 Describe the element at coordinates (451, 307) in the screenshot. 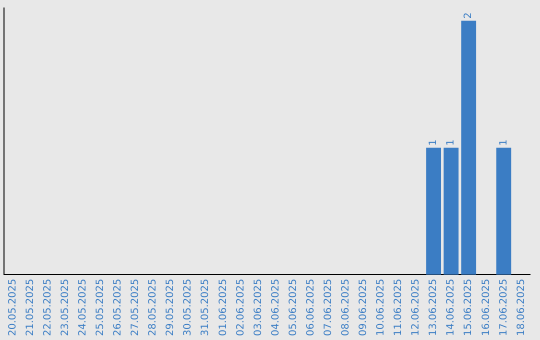

I see `x-tick-label: 14.06.2025` at that location.